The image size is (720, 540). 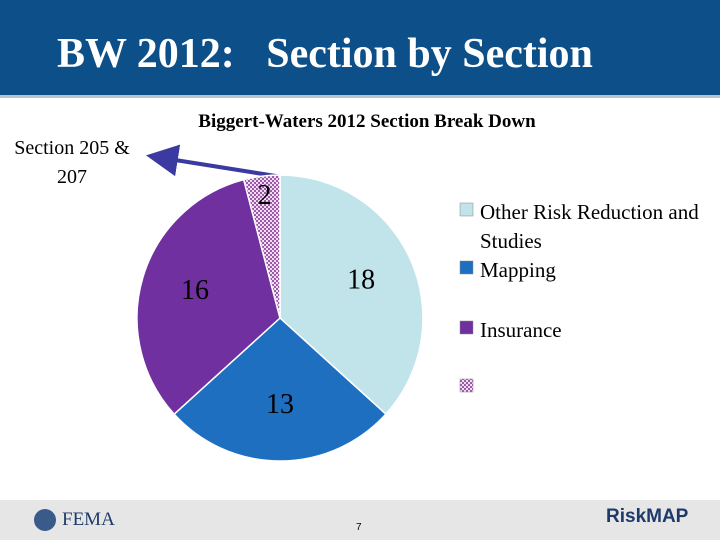 What do you see at coordinates (521, 330) in the screenshot?
I see `legend-label: Insurance` at bounding box center [521, 330].